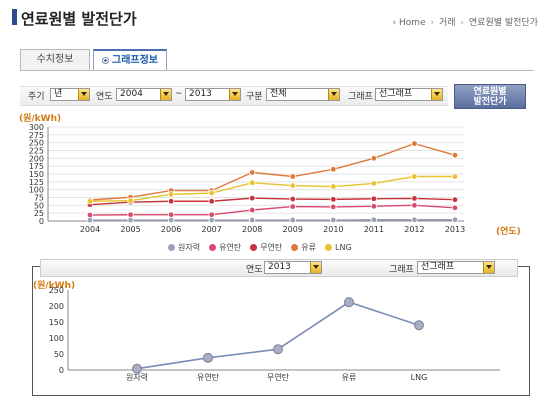 The image size is (550, 404). What do you see at coordinates (230, 247) in the screenshot?
I see `legend-label: 유연탄` at bounding box center [230, 247].